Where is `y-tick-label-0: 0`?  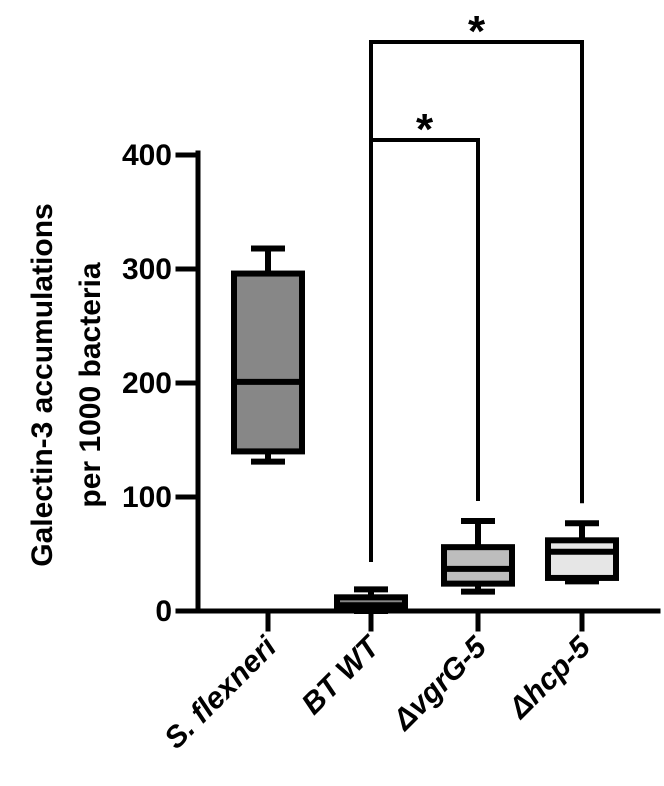
y-tick-label-0: 0 is located at coordinates (163, 611).